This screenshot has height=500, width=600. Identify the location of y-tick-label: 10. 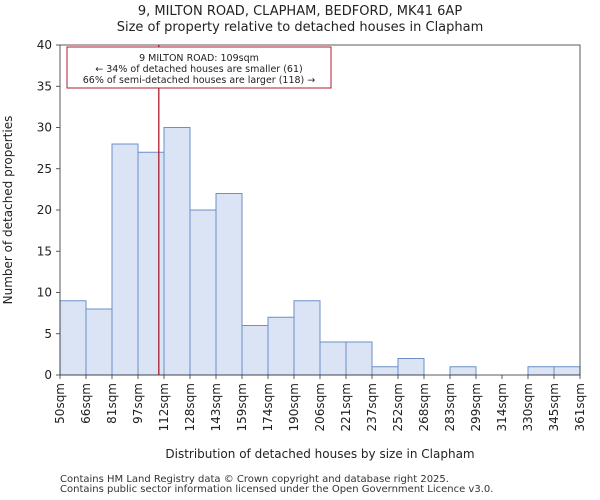
(44, 293).